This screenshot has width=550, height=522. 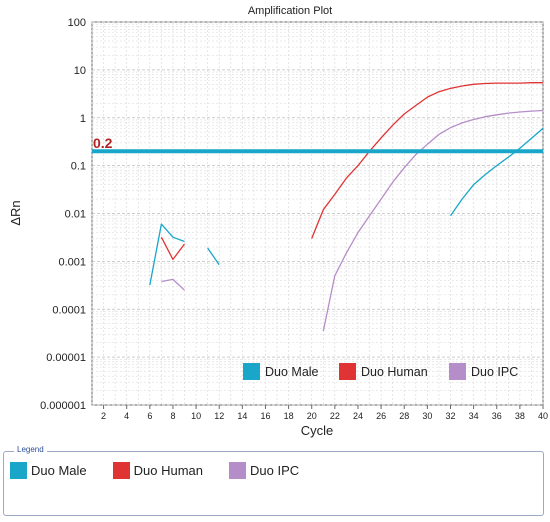 What do you see at coordinates (381, 416) in the screenshot?
I see `x-tick-label: 26` at bounding box center [381, 416].